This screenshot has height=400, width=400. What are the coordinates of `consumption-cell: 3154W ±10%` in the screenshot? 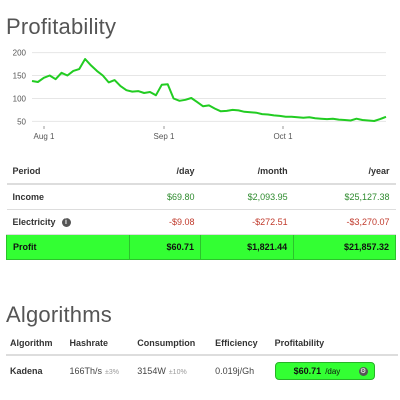 It's located at (172, 370).